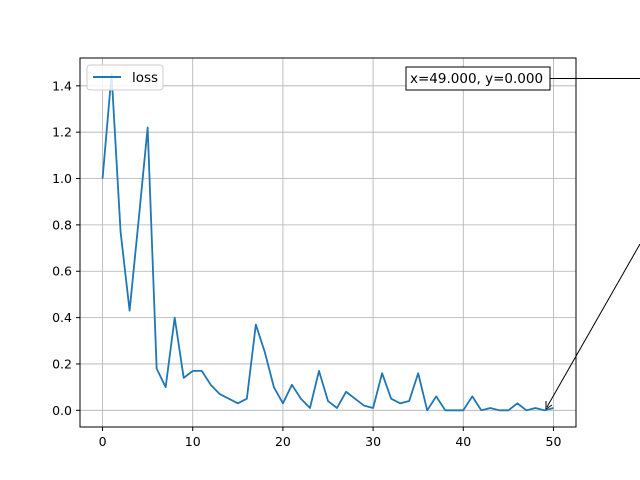  I want to click on x-tick-label: 20, so click(283, 441).